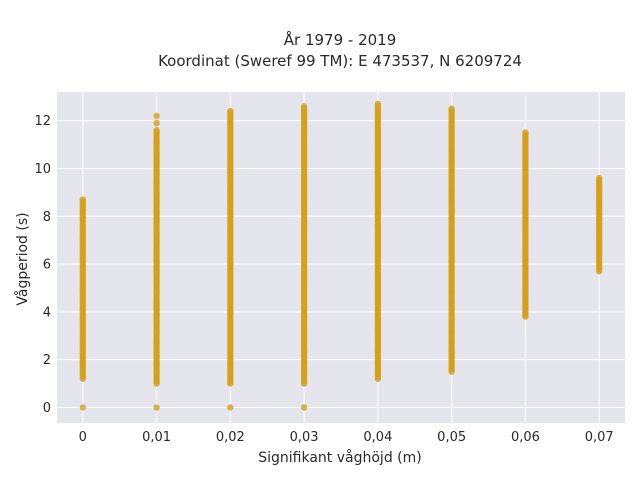  Describe the element at coordinates (340, 39) in the screenshot. I see `chart-title-line1: År 1979 - 2019` at that location.